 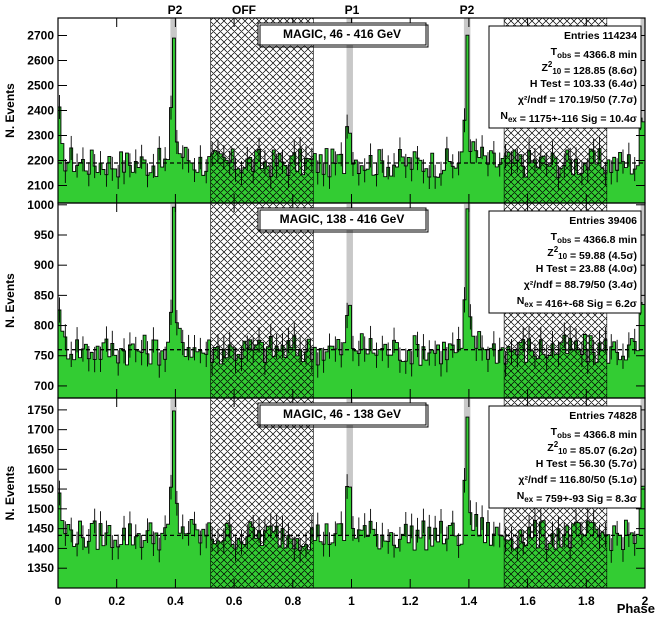 I want to click on stats-line: H Test = 56.30 (5.7σ), so click(x=586, y=464).